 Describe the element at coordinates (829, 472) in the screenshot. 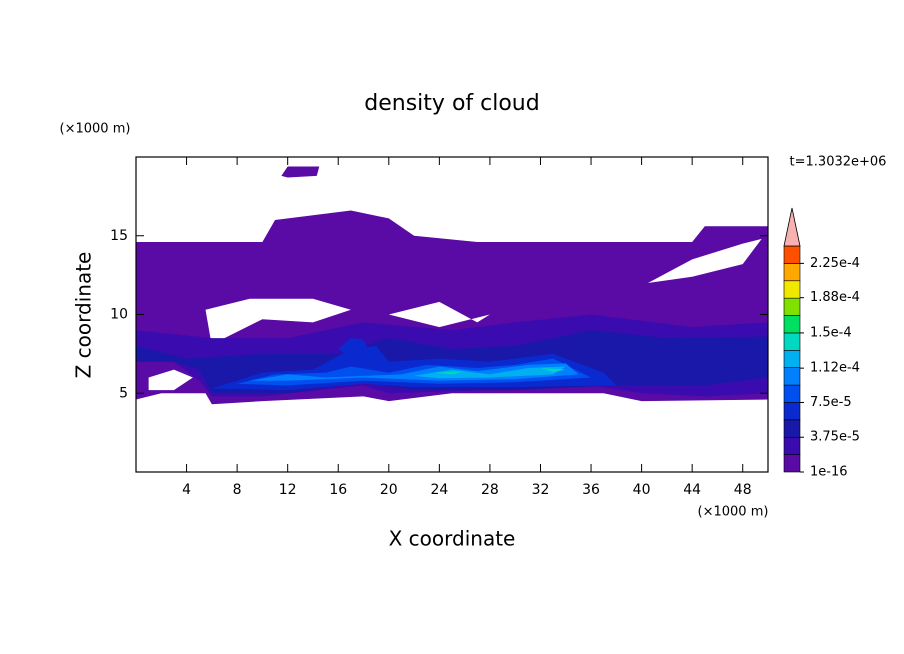

I see `colorbar-tick-label: 1e-16` at that location.